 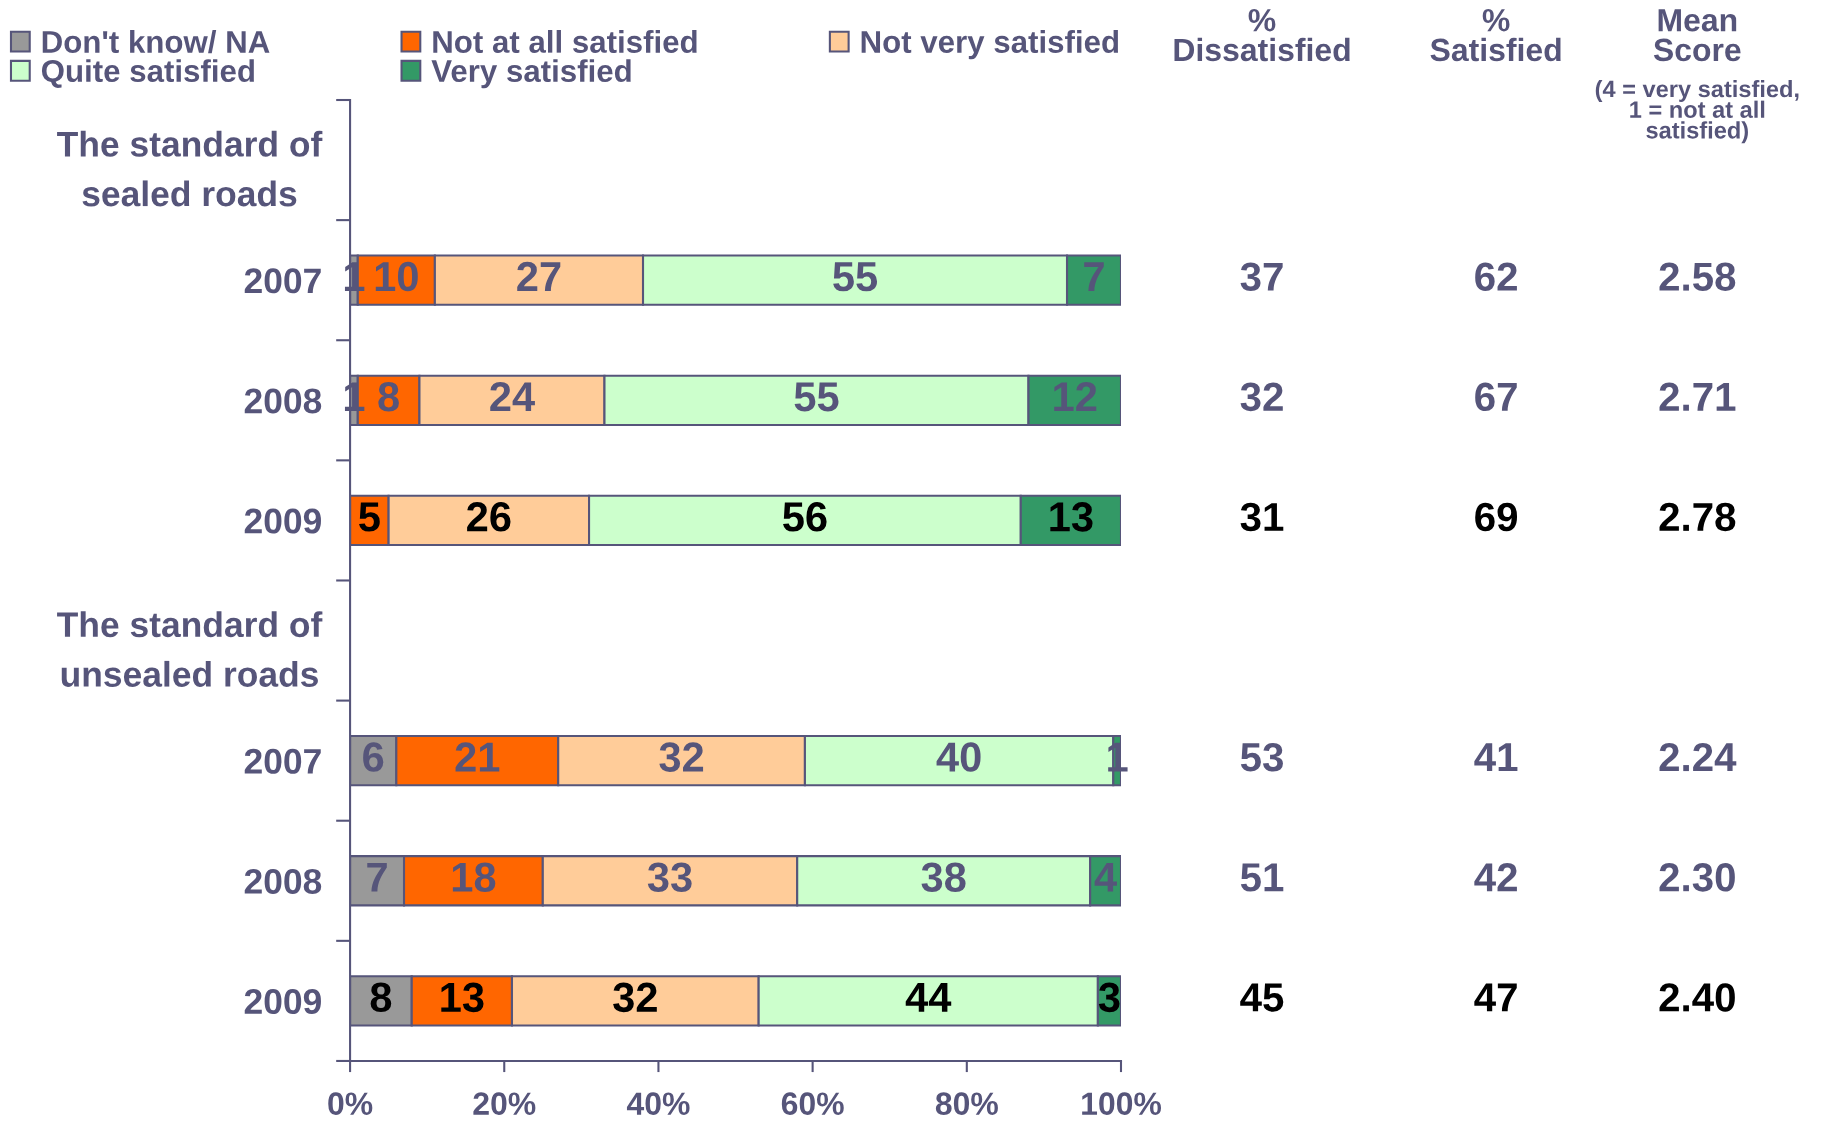 What do you see at coordinates (477, 757) in the screenshot?
I see `data-label: 21` at bounding box center [477, 757].